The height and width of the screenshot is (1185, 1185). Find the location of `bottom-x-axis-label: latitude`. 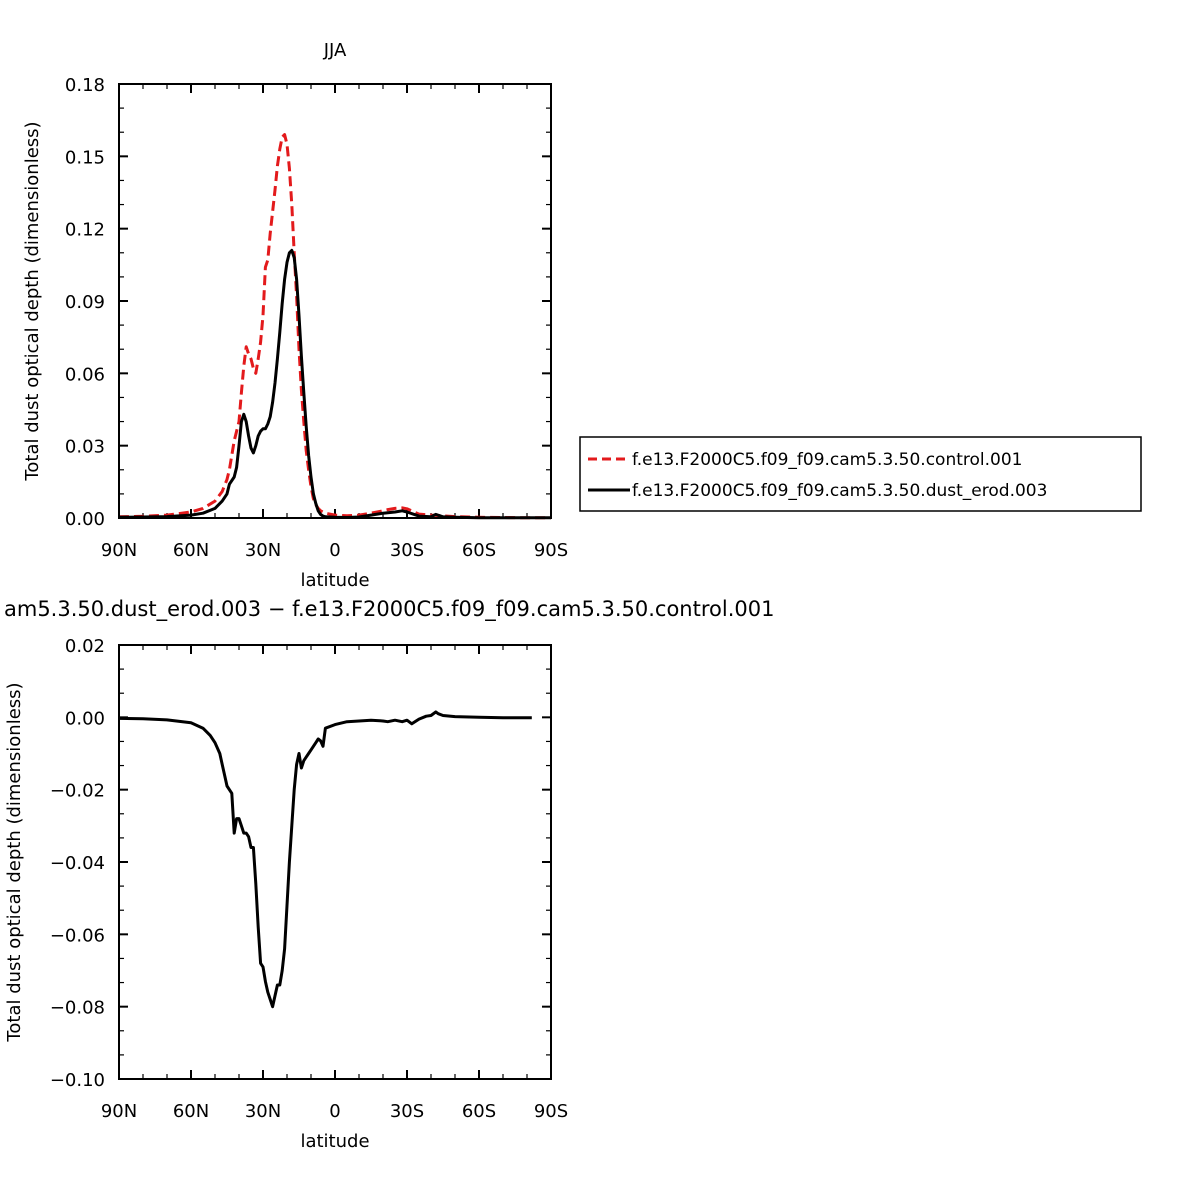

bottom-x-axis-label: latitude is located at coordinates (334, 1141).